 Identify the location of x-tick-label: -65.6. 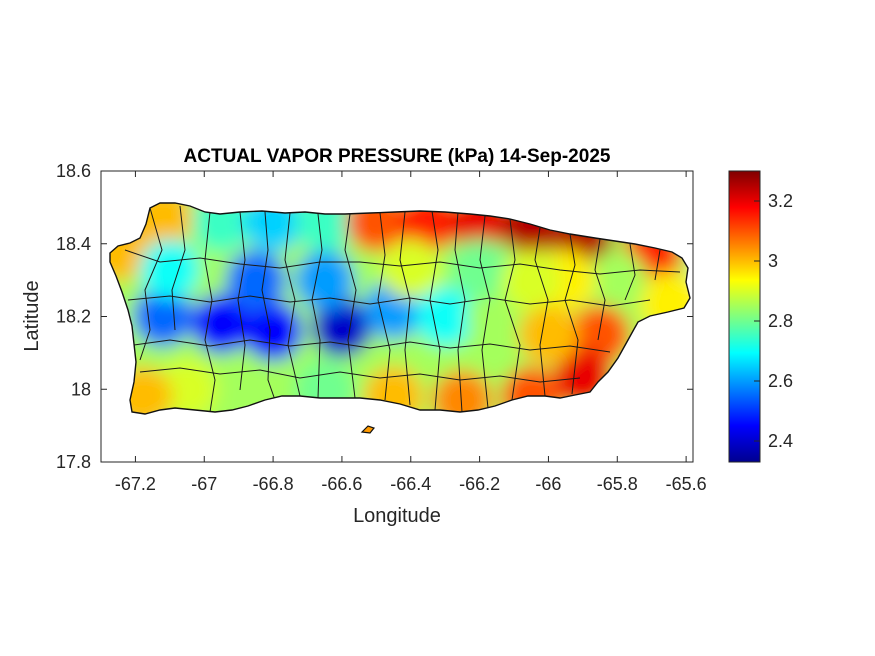
(686, 484).